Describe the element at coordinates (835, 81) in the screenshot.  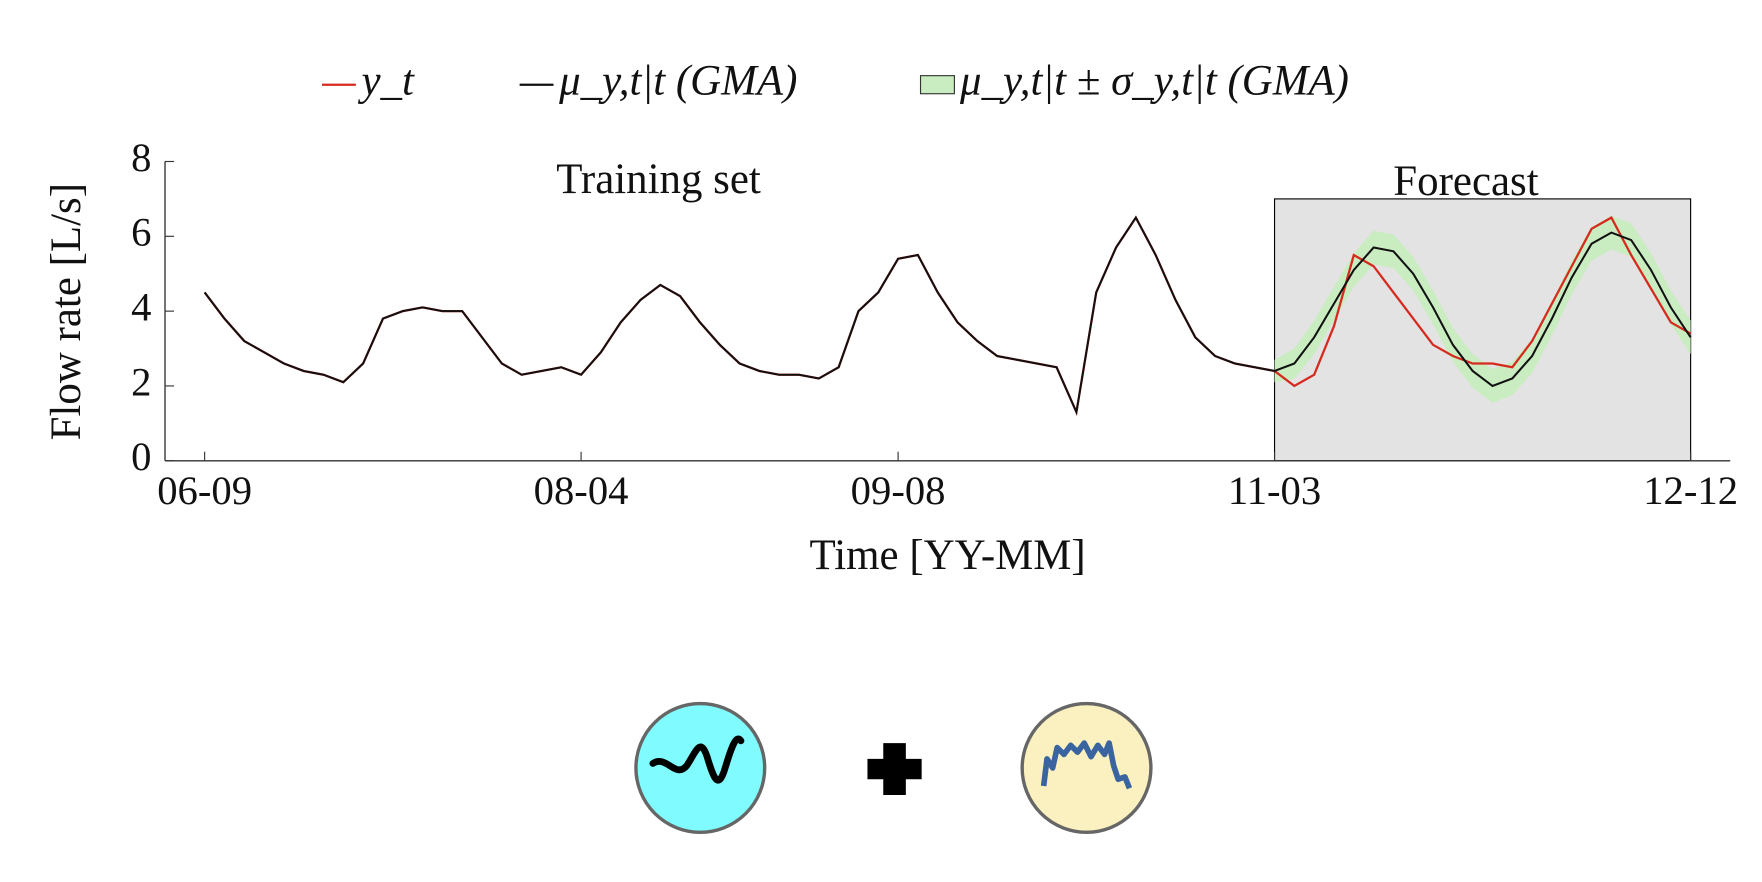
I see `legend: y_t μ_y,t|t (GMA) μ_y,t|t ± σ_y,t|t (GMA)` at that location.